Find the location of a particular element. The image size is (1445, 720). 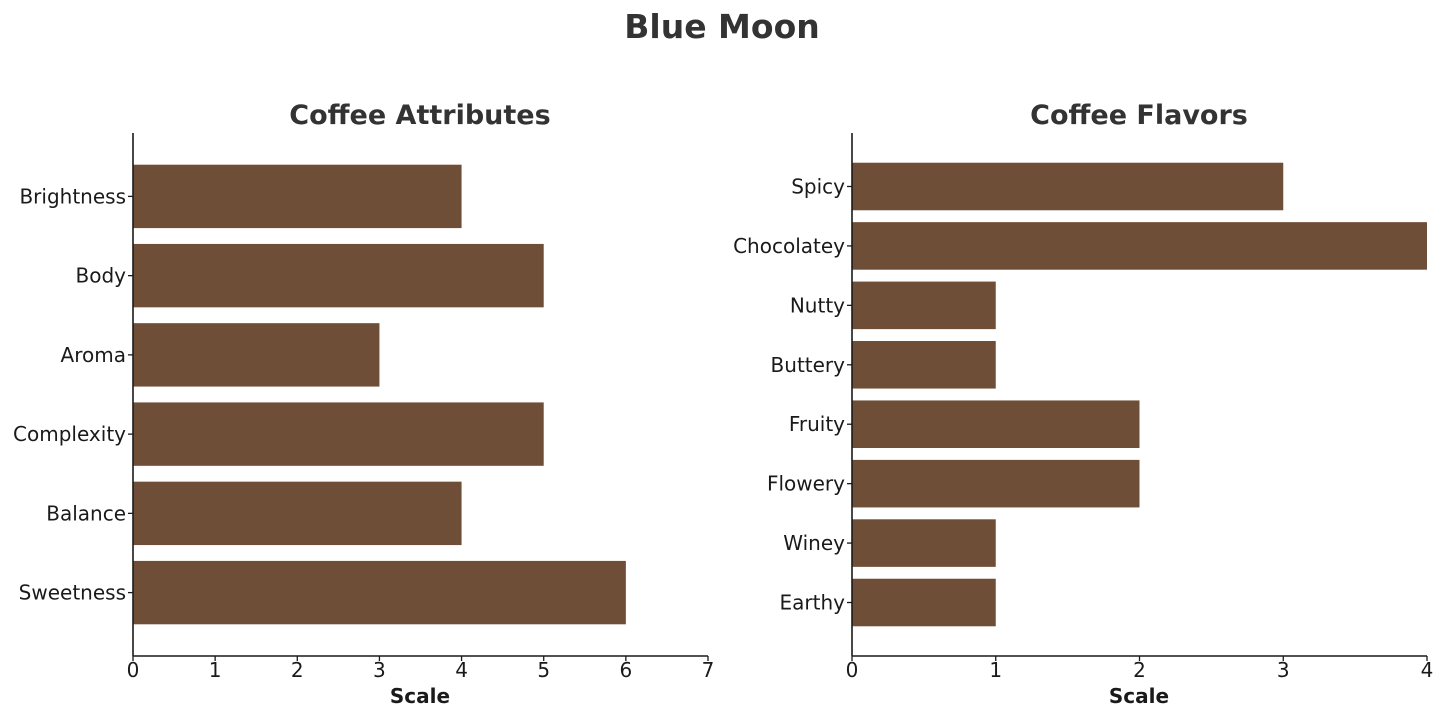

attributes-y-tick-label: Complexity is located at coordinates (69, 434).